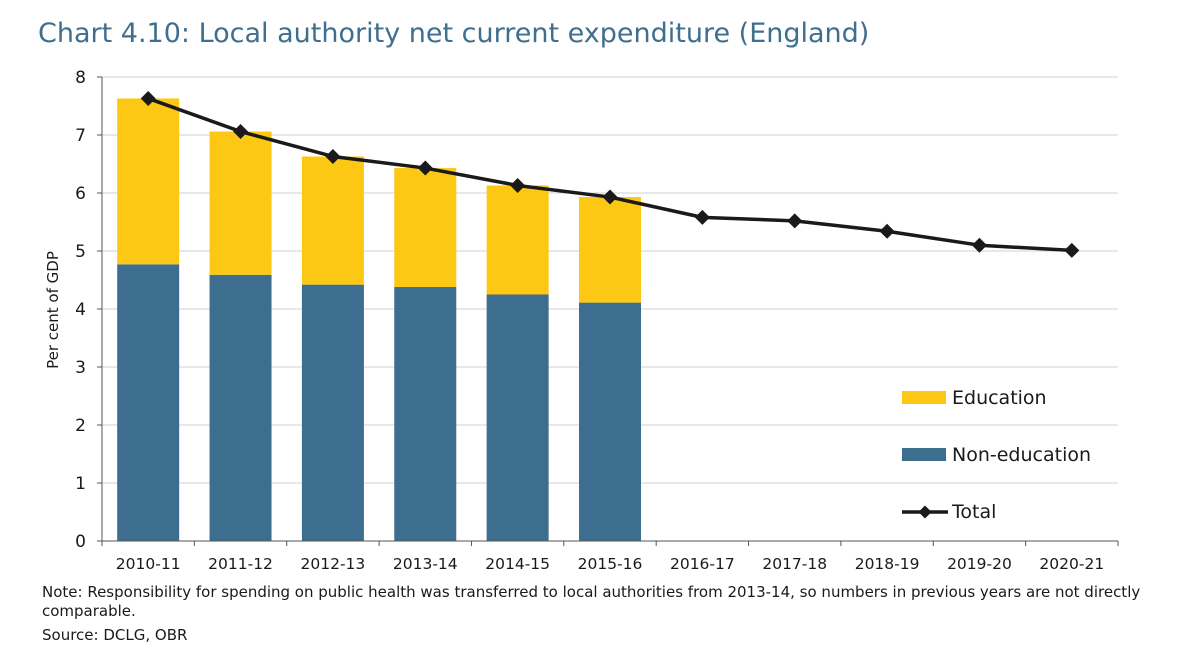 Image resolution: width=1200 pixels, height=661 pixels. I want to click on legend-label: Non-education, so click(1021, 455).